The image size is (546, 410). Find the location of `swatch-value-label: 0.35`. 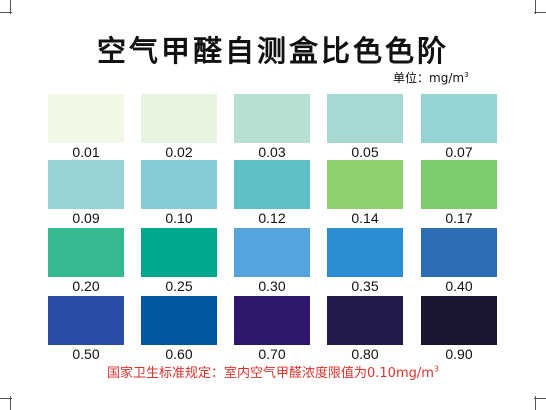

swatch-value-label: 0.35 is located at coordinates (365, 286).